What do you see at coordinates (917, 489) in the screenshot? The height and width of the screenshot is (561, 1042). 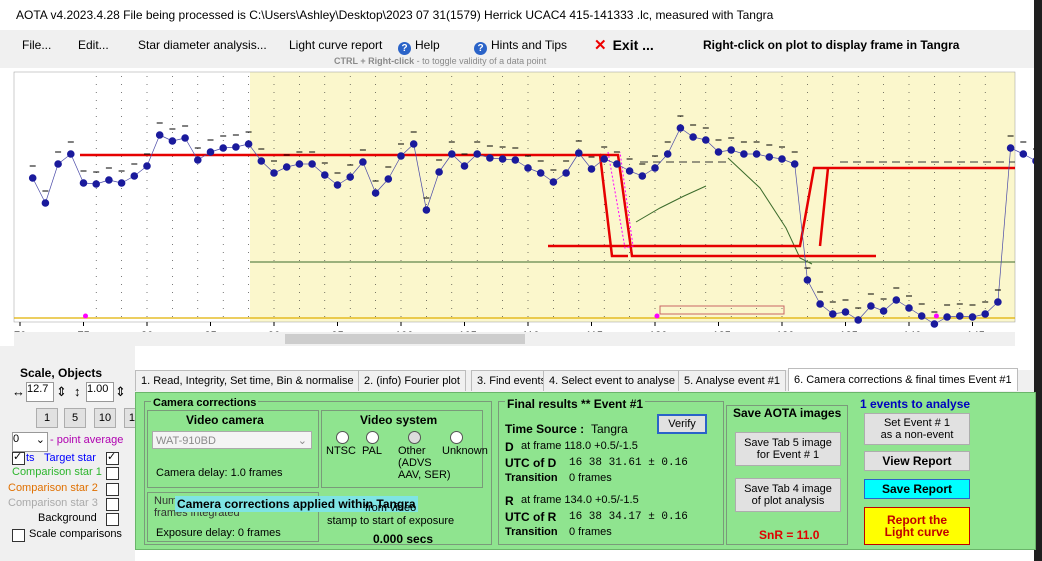 I see `save-report-button: Save Report` at bounding box center [917, 489].